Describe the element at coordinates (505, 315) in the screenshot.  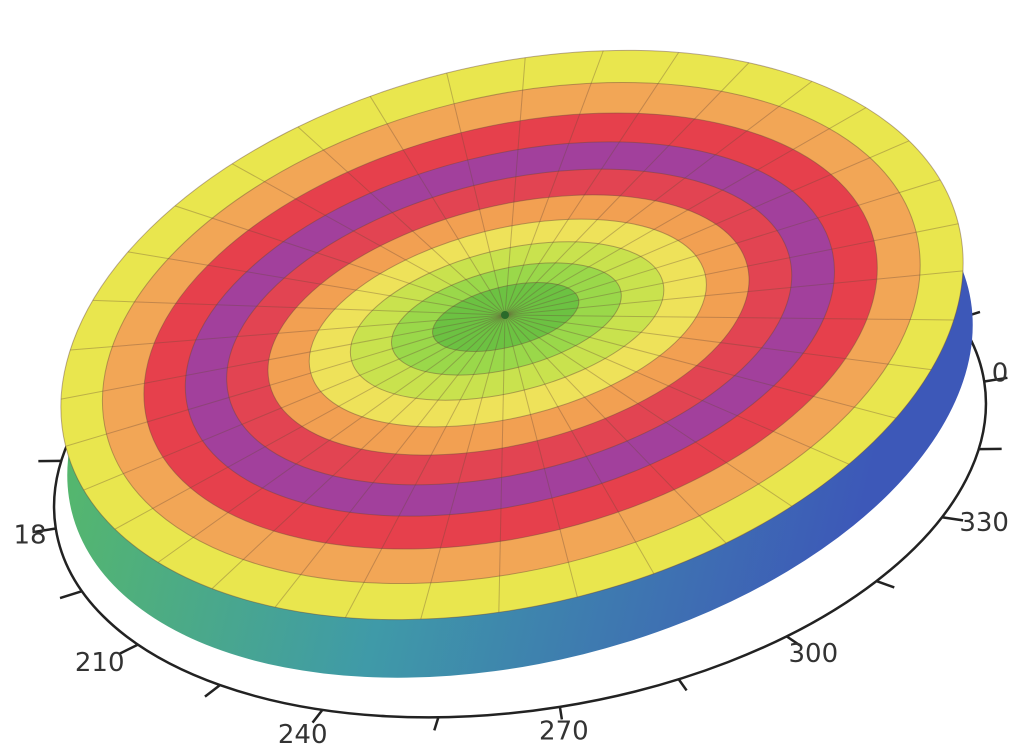
I see `surface-center` at that location.